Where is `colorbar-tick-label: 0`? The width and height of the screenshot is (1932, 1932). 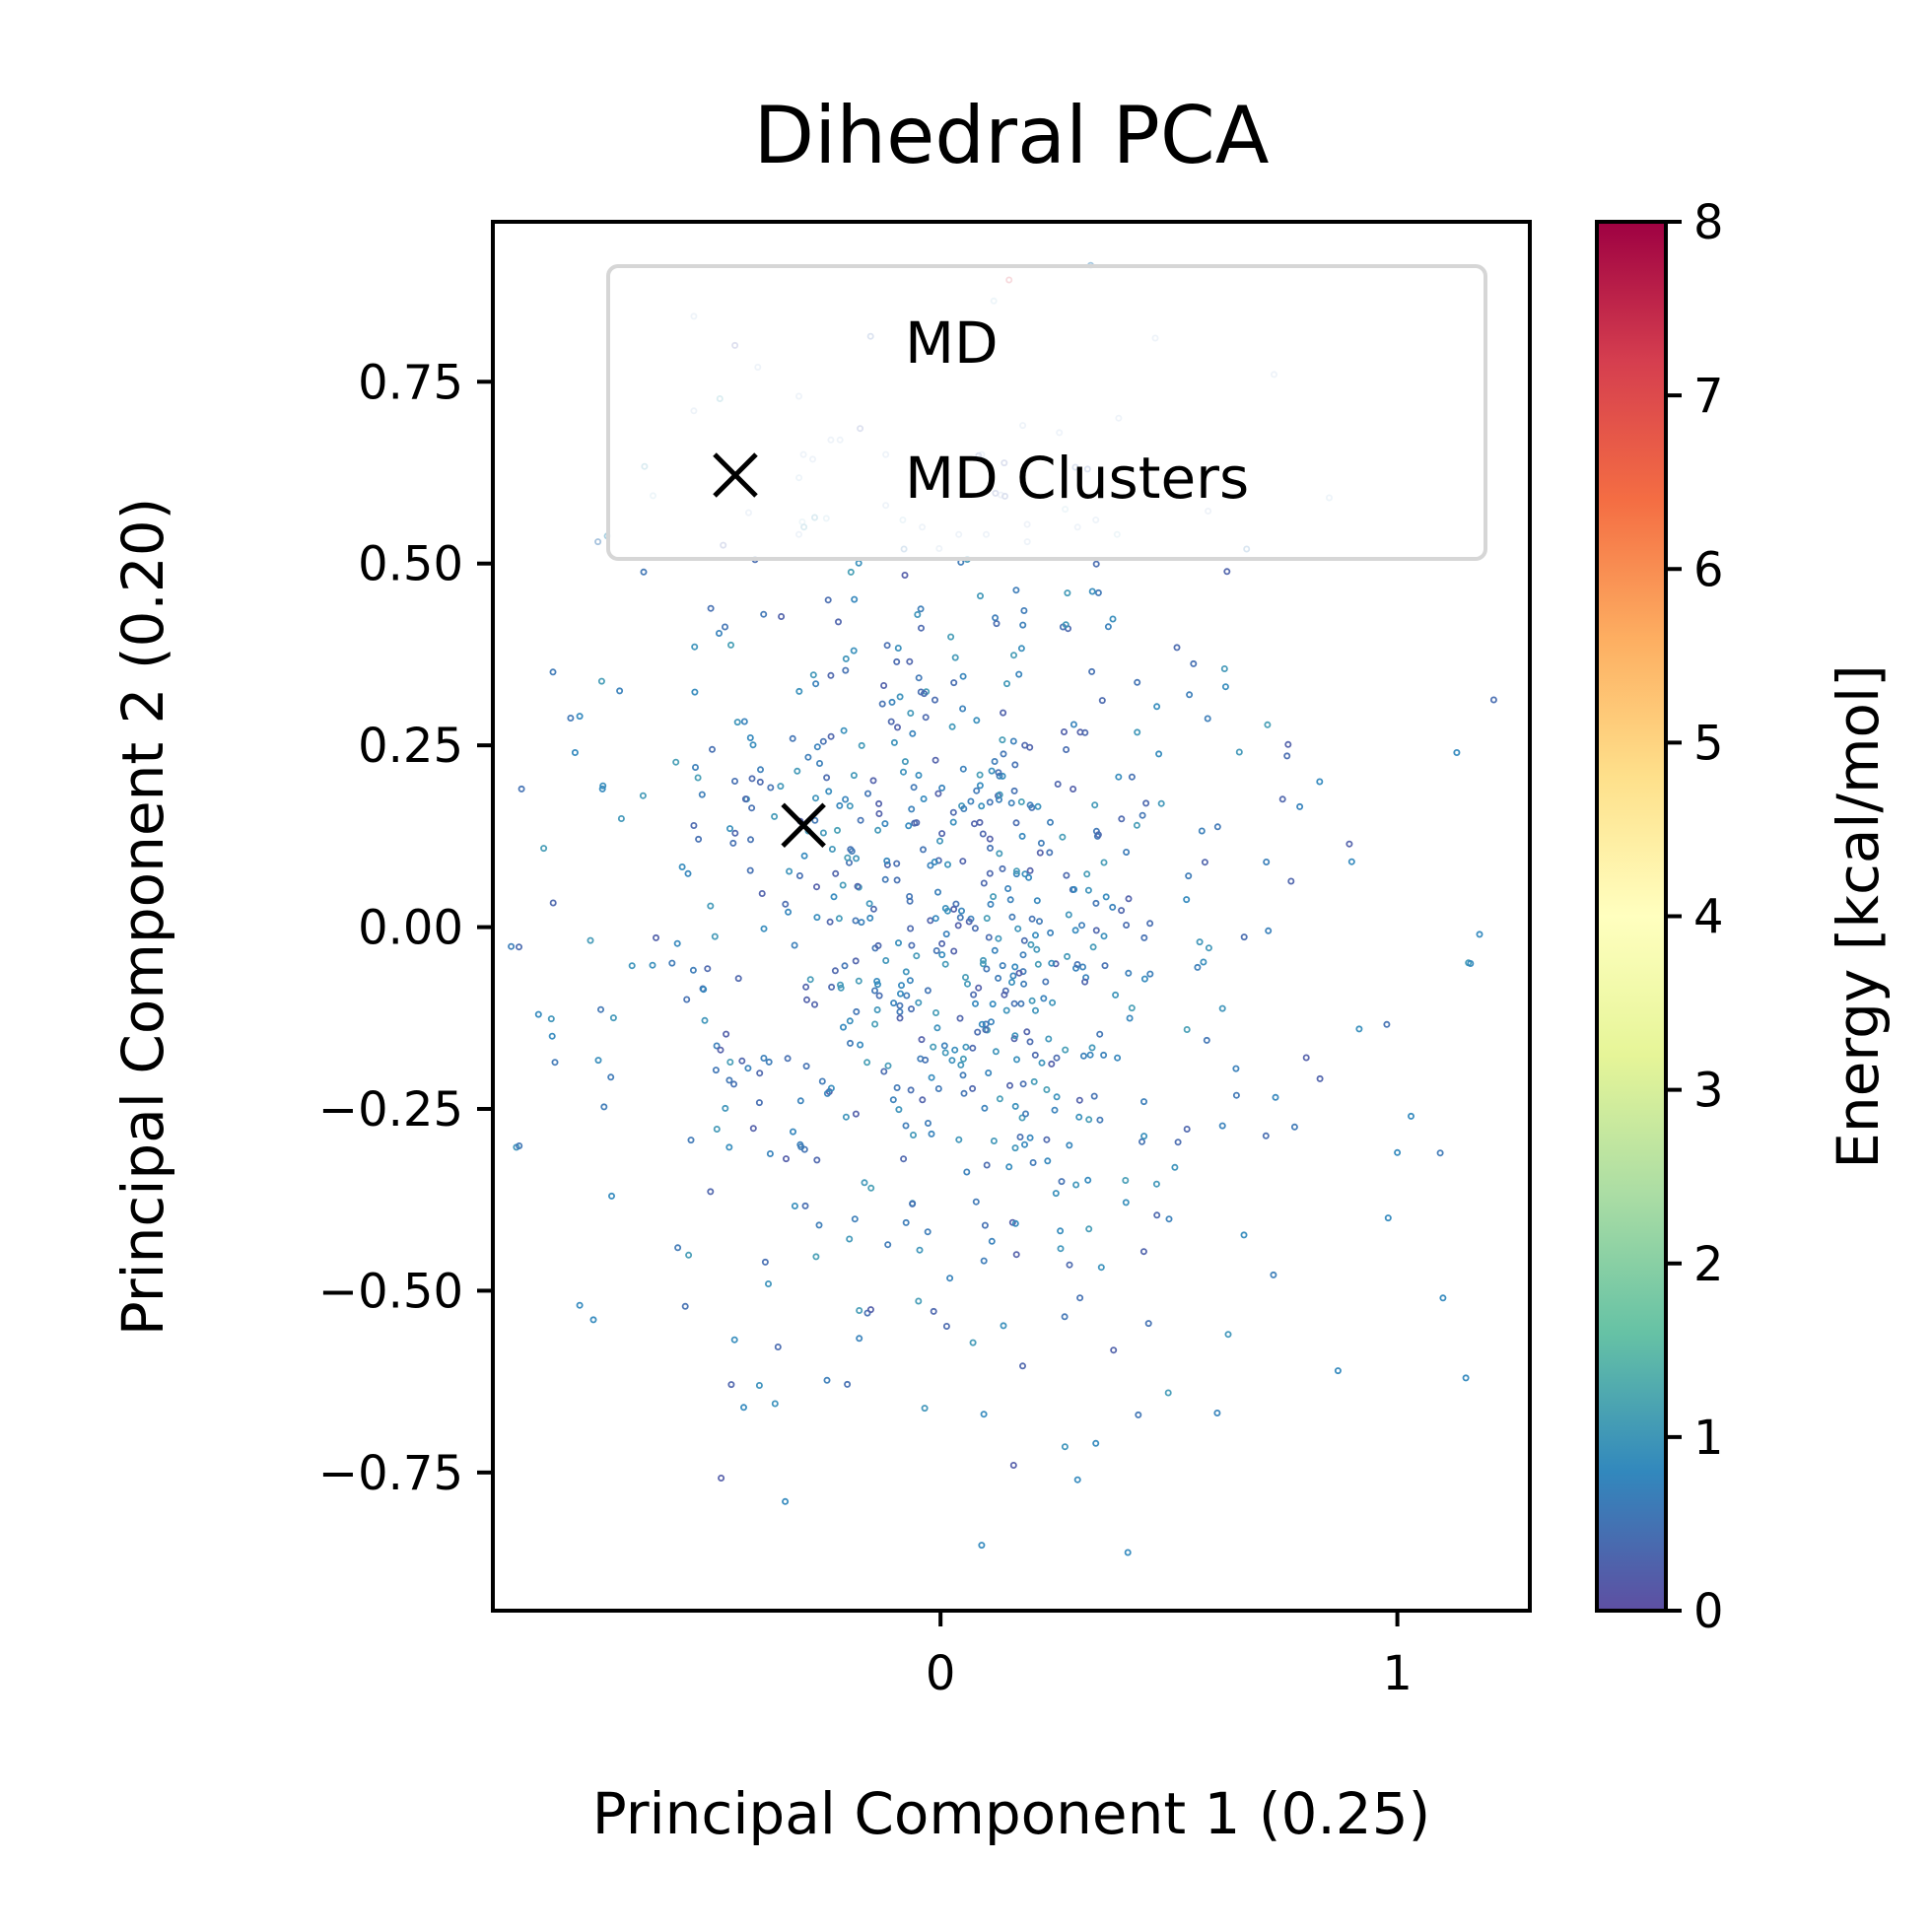
colorbar-tick-label: 0 is located at coordinates (1709, 1612).